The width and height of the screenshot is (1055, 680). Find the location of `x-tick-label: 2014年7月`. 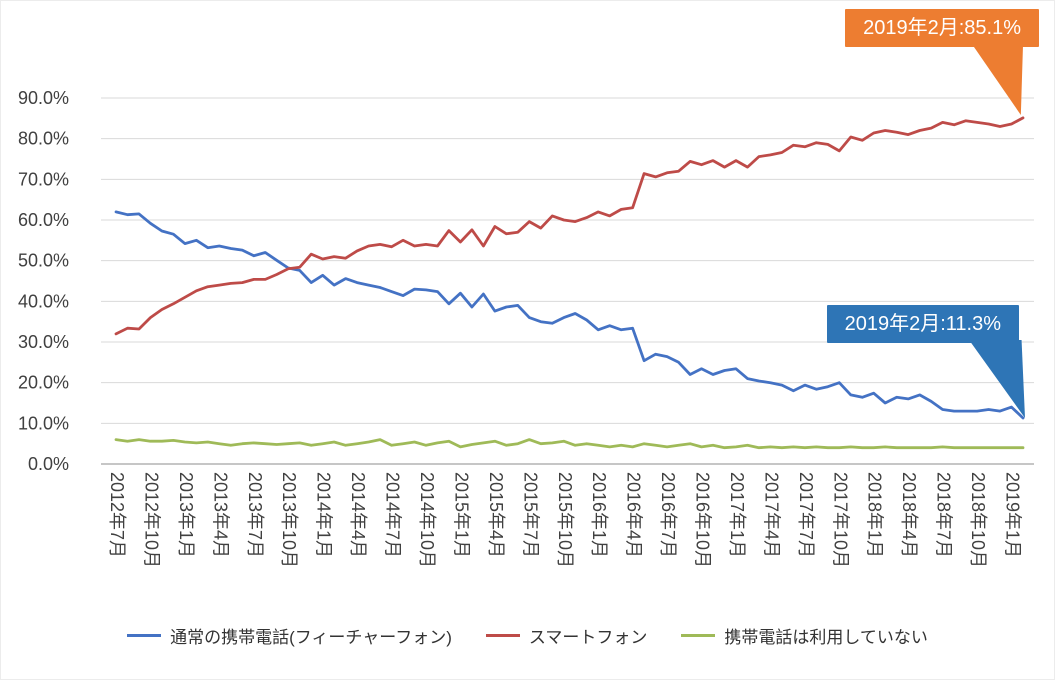

x-tick-label: 2014年7月 is located at coordinates (393, 515).